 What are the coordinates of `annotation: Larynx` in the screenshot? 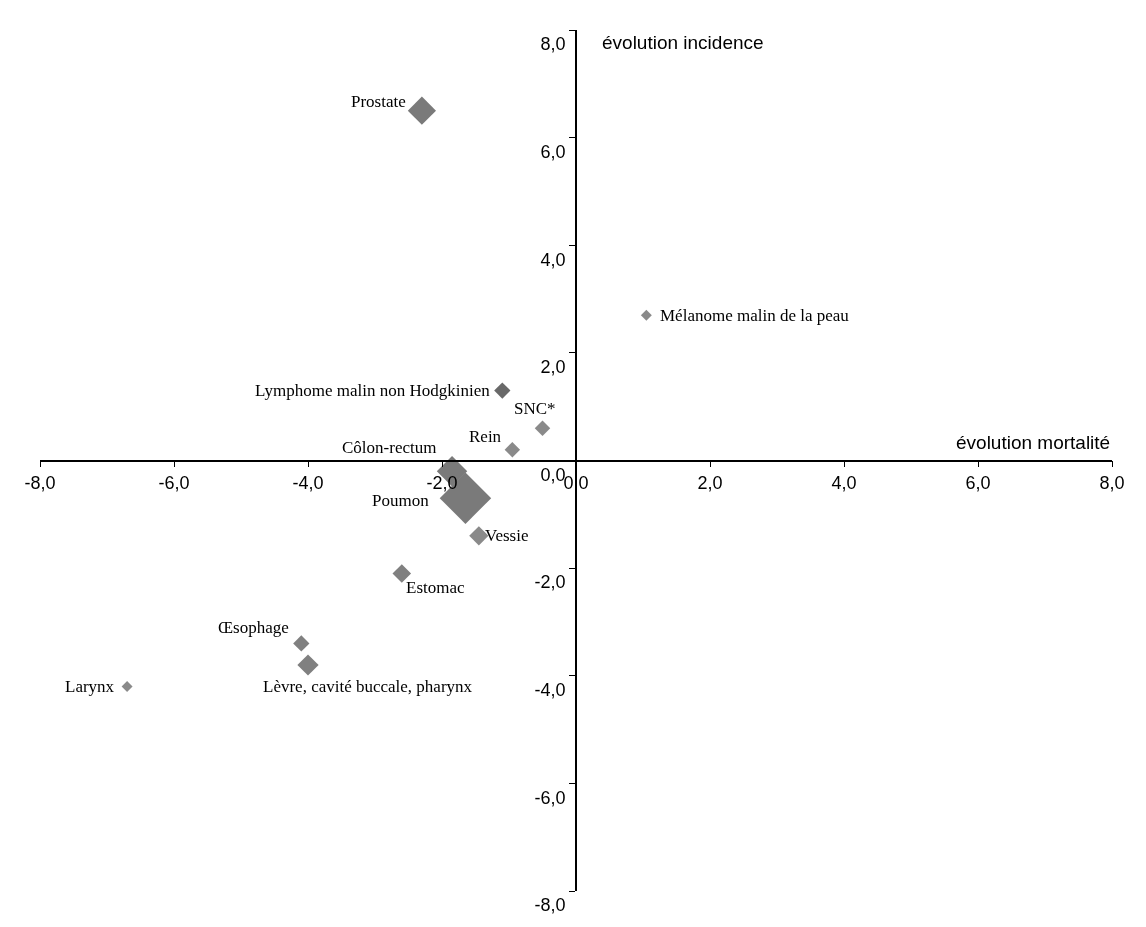 It's located at (90, 686).